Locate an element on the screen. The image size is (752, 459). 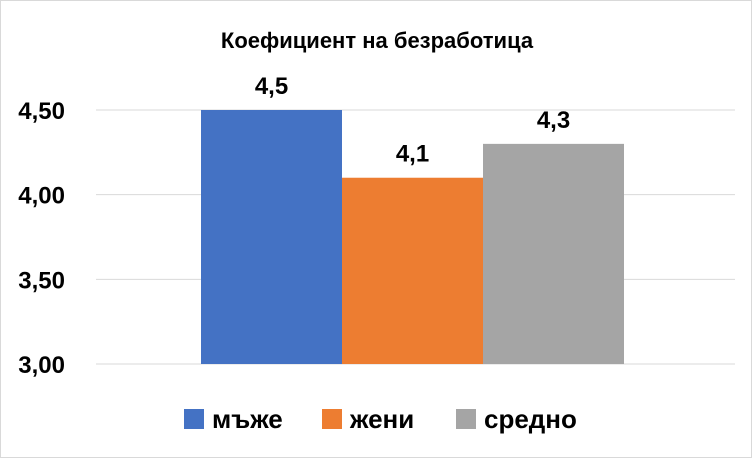
chart-title: Коефициент на безработица is located at coordinates (377, 40).